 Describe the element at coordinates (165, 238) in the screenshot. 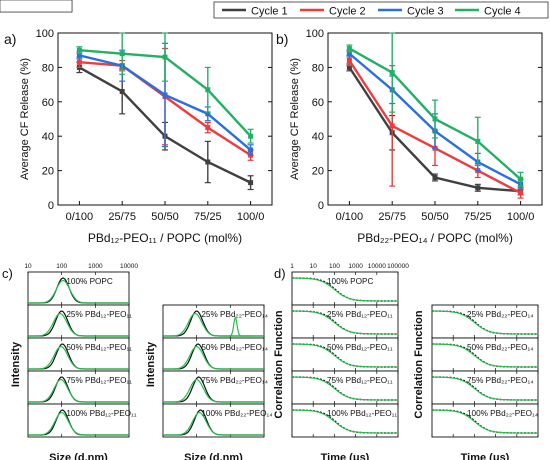

I see `x-axis-label: PBd₁₂-PEO₁₁ / POPC (mol%)` at that location.